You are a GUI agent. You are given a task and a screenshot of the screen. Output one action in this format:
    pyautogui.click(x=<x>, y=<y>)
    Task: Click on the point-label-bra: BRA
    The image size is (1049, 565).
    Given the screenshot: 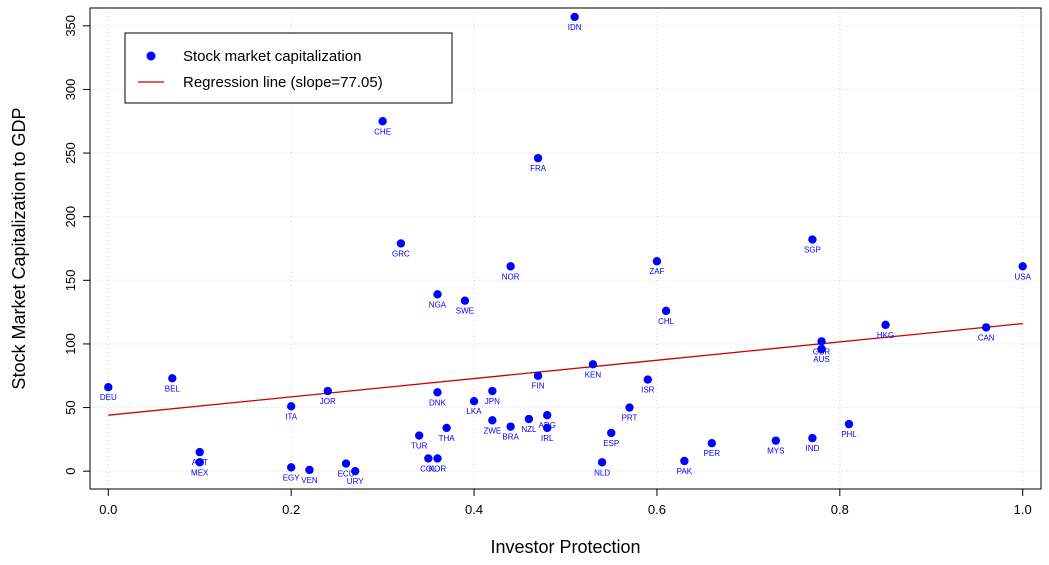 What is the action you would take?
    pyautogui.click(x=510, y=437)
    